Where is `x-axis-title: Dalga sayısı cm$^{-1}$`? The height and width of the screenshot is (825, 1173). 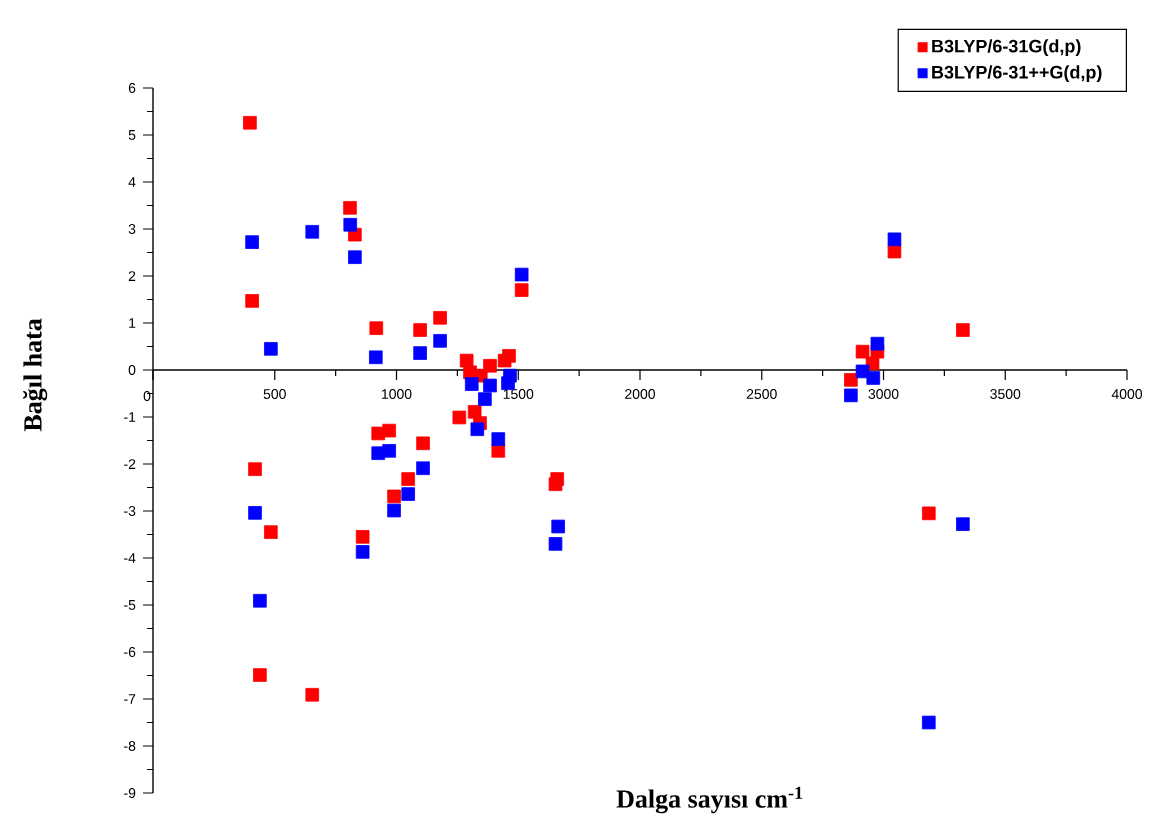 x-axis-title: Dalga sayısı cm$^{-1}$ is located at coordinates (709, 800).